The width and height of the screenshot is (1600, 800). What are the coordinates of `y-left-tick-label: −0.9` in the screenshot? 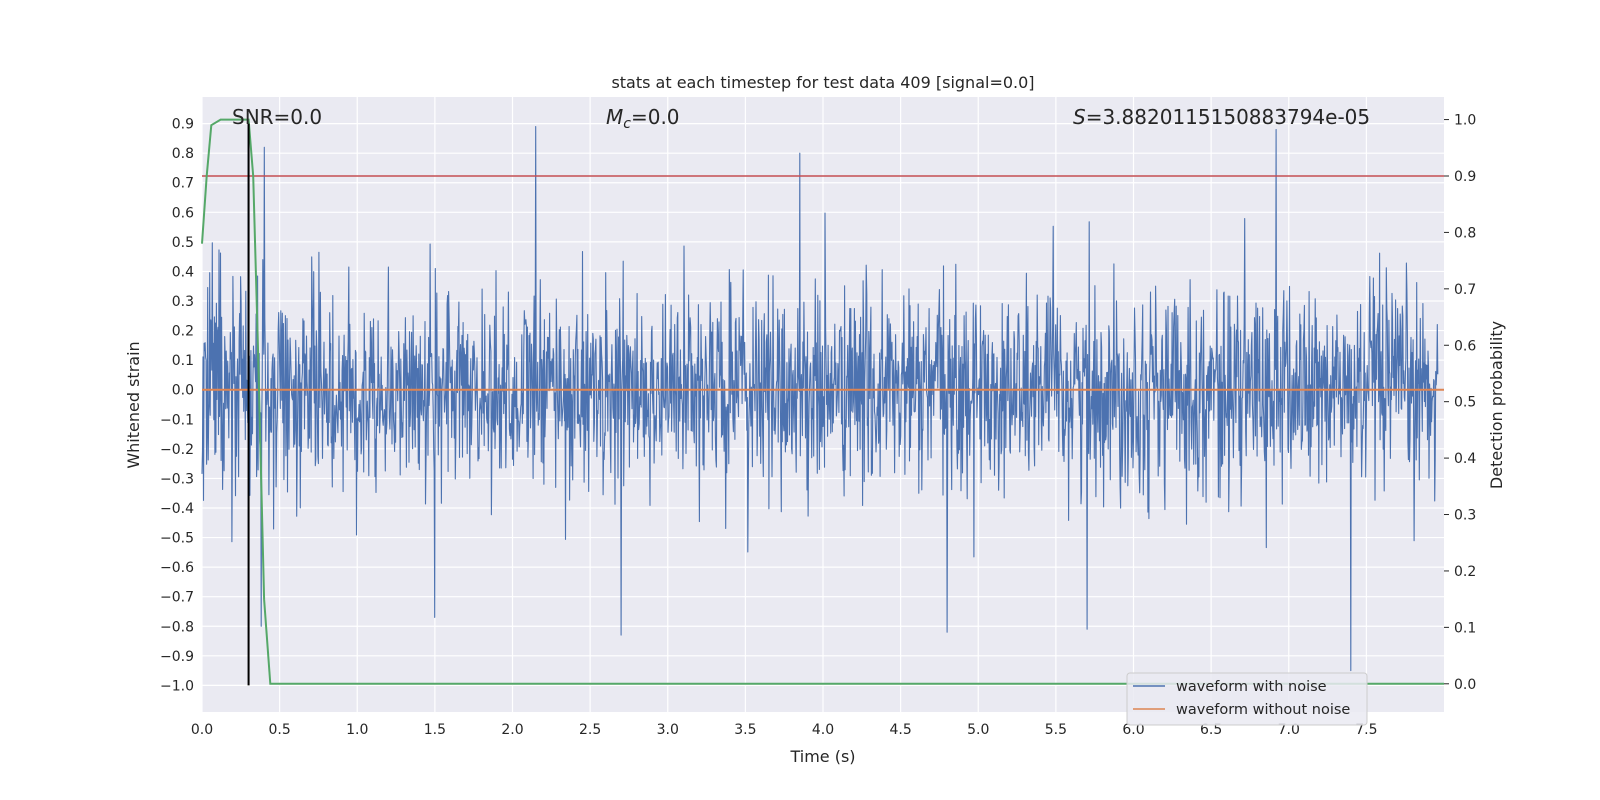 It's located at (177, 657).